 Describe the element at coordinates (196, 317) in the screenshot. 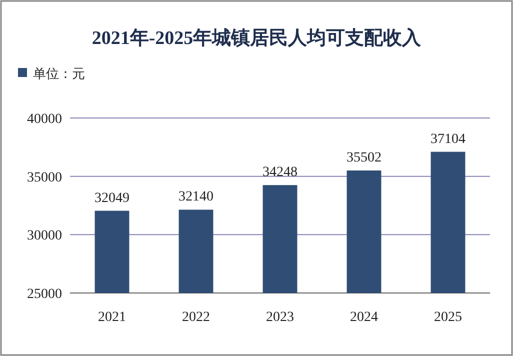

I see `x-tick-label: 2022` at that location.